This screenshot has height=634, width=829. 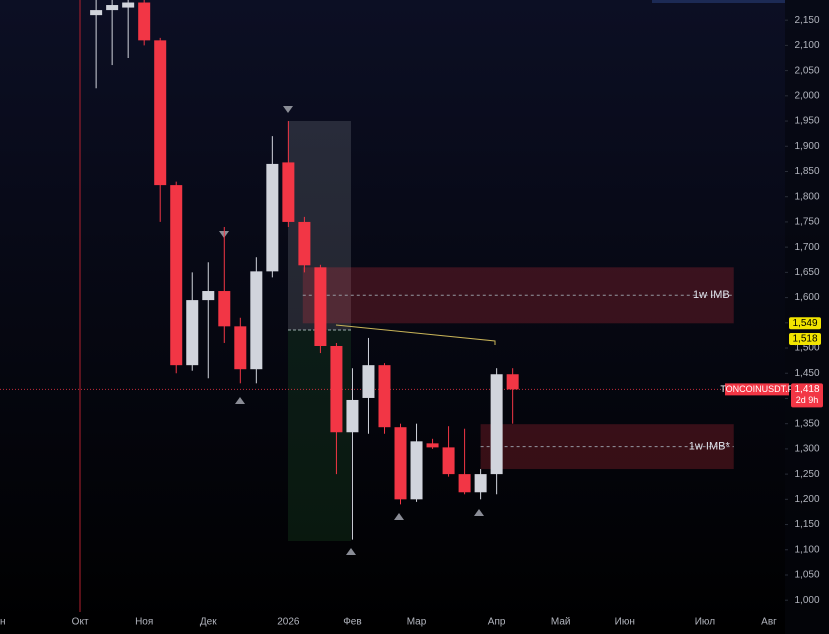 I want to click on y-tick-label: 1,600, so click(x=806, y=297).